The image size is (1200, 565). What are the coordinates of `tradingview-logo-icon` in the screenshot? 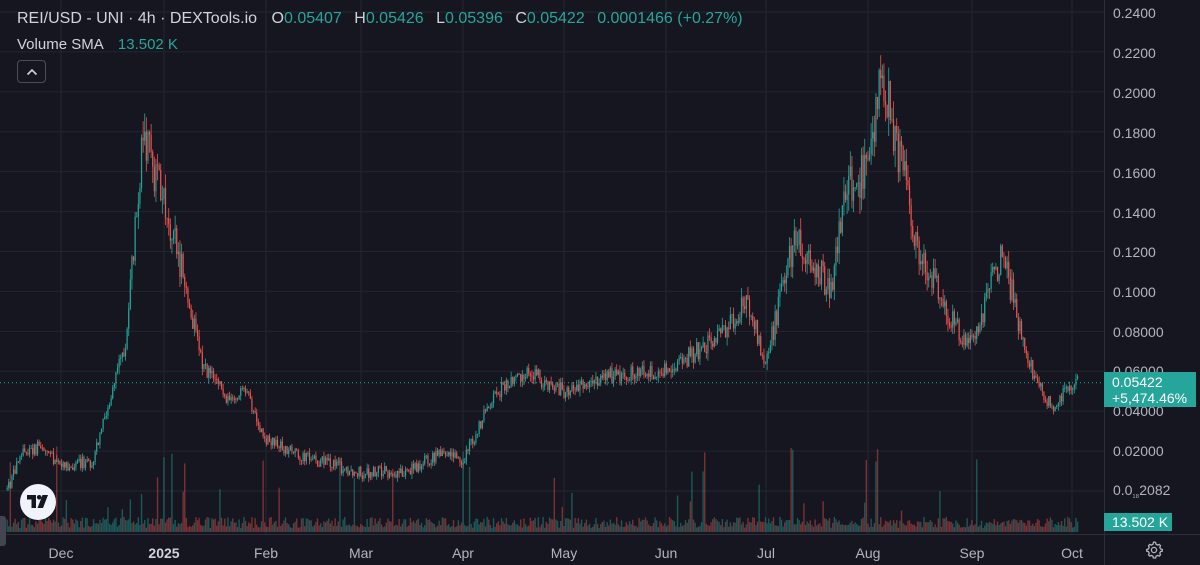 It's located at (38, 502).